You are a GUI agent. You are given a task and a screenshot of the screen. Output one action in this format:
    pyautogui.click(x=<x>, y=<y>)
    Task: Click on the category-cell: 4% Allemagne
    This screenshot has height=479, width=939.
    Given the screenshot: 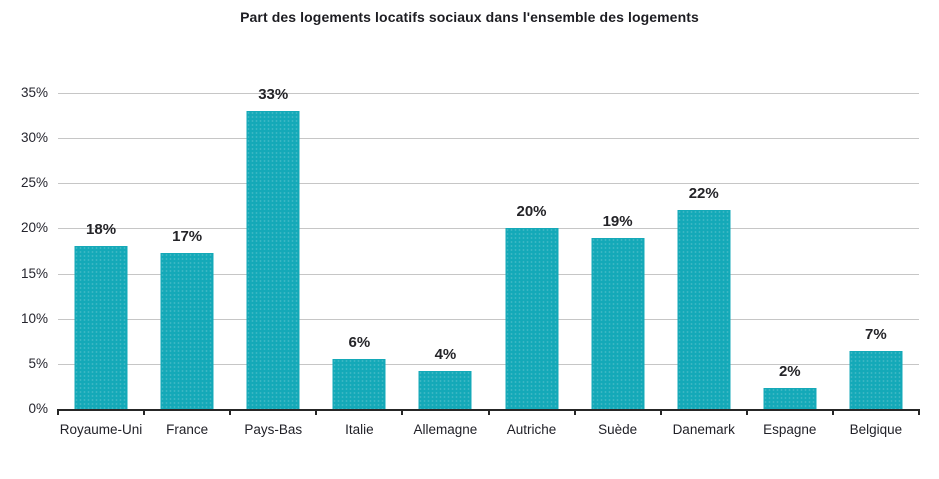 What is the action you would take?
    pyautogui.click(x=445, y=265)
    